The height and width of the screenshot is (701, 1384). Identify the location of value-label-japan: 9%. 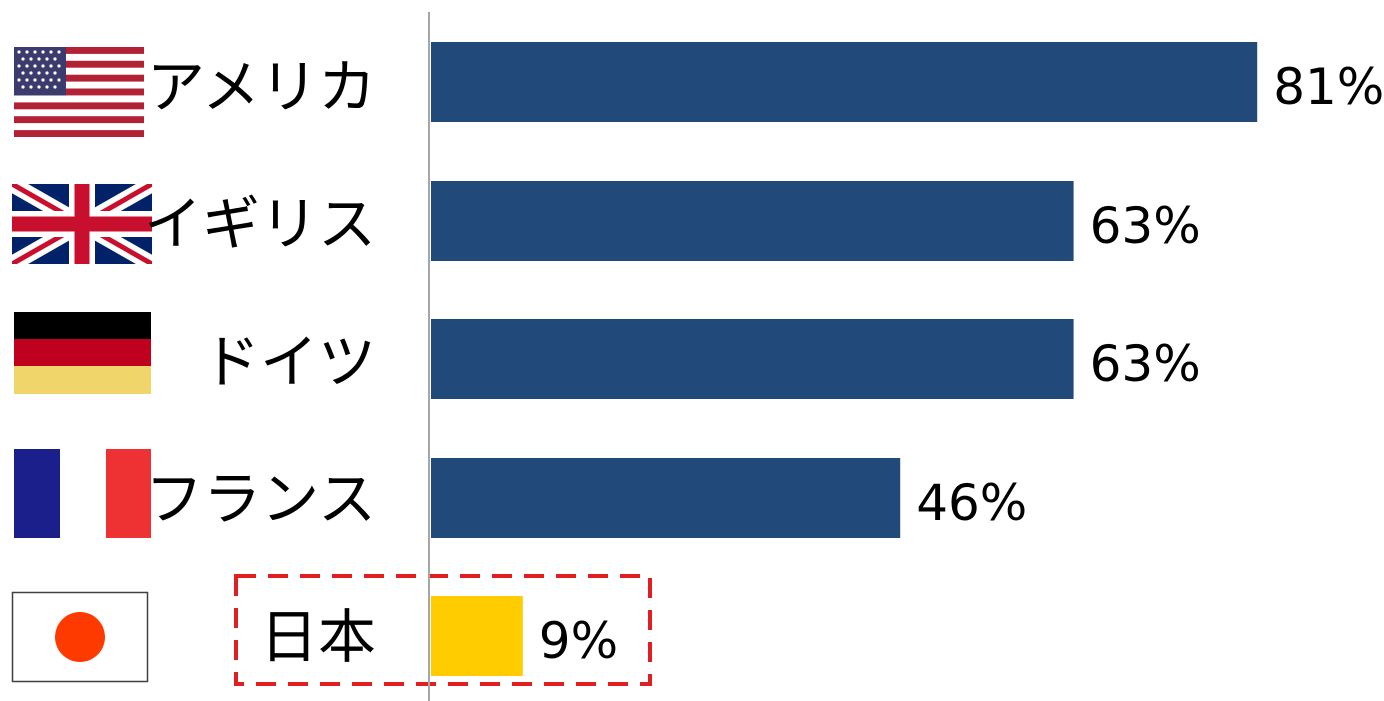
(578, 641).